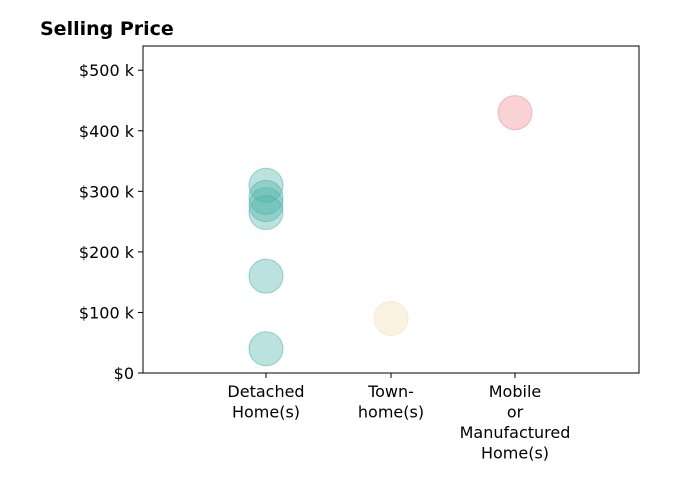 Image resolution: width=679 pixels, height=503 pixels. Describe the element at coordinates (107, 191) in the screenshot. I see `y-tick-label: $300 k` at that location.